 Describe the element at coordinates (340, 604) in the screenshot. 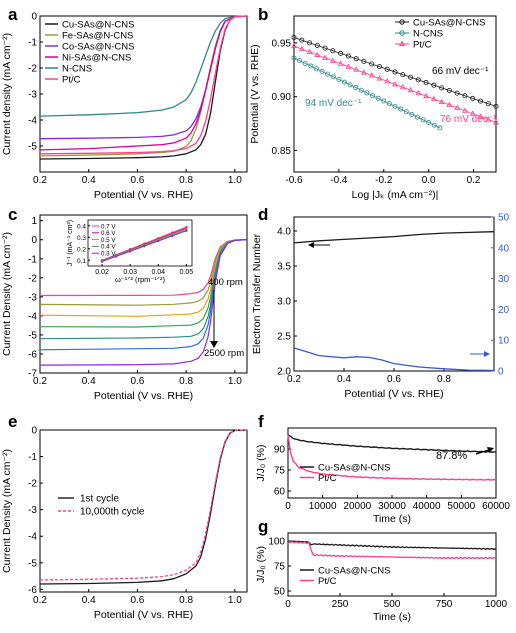

I see `chart-g-xtick-label: 250` at that location.